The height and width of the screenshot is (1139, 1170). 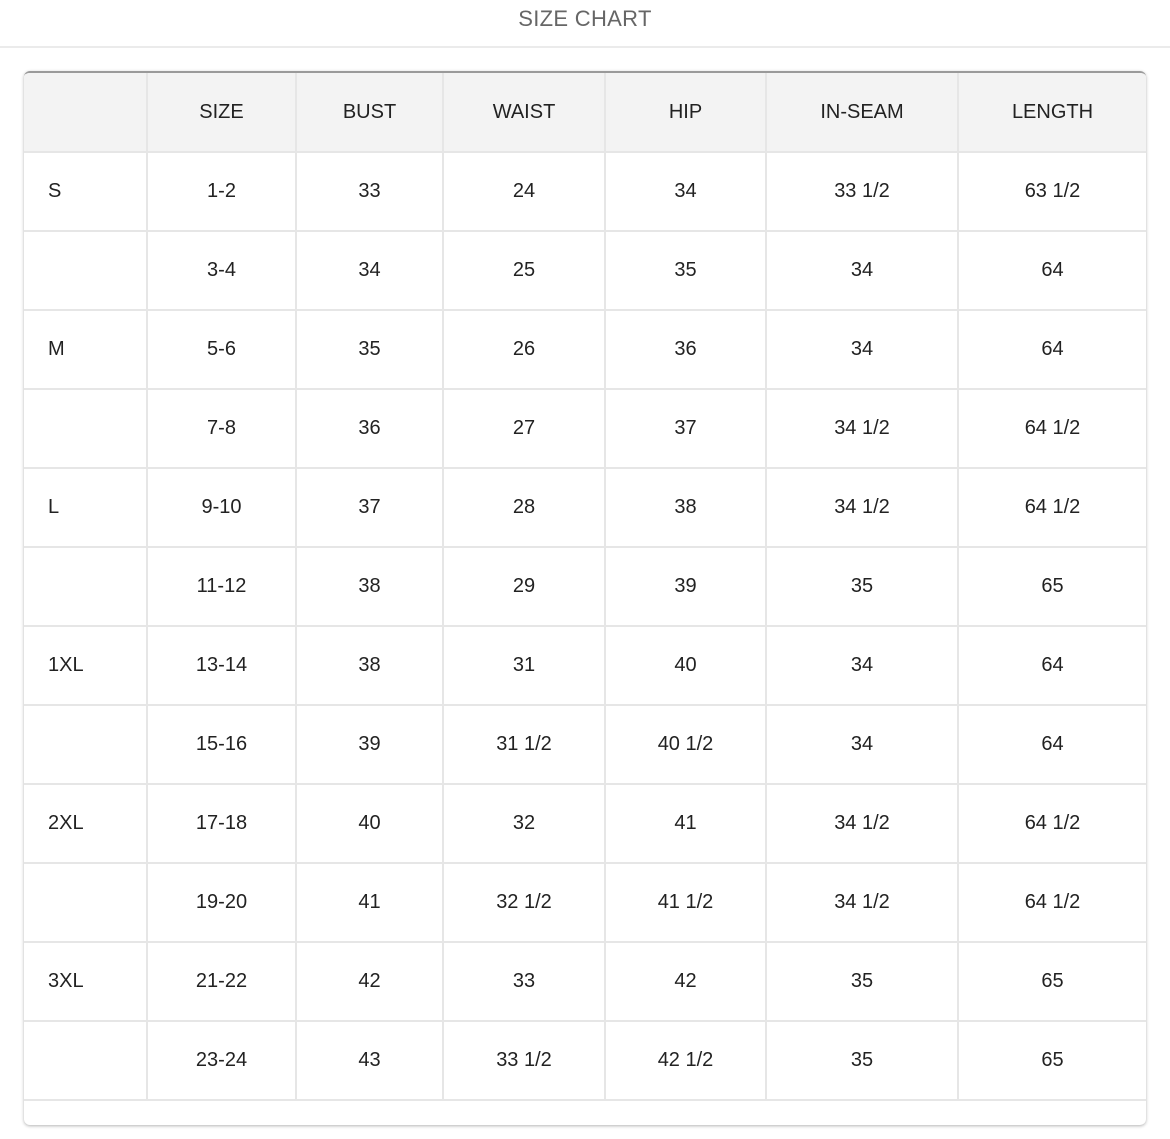 I want to click on table-cell: 39, so click(x=685, y=586).